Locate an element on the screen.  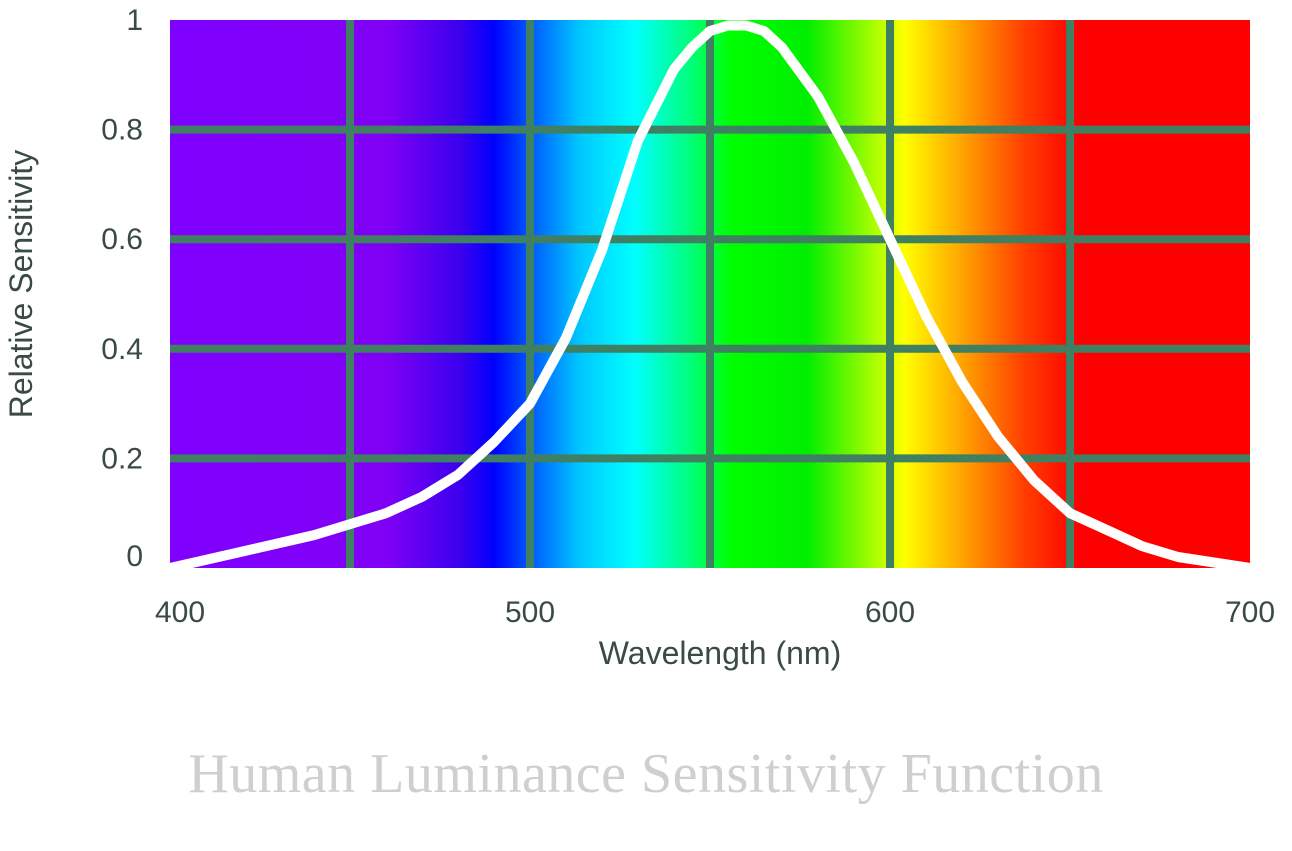
x-axis-ticks: 400 500 600 700 is located at coordinates (715, 612).